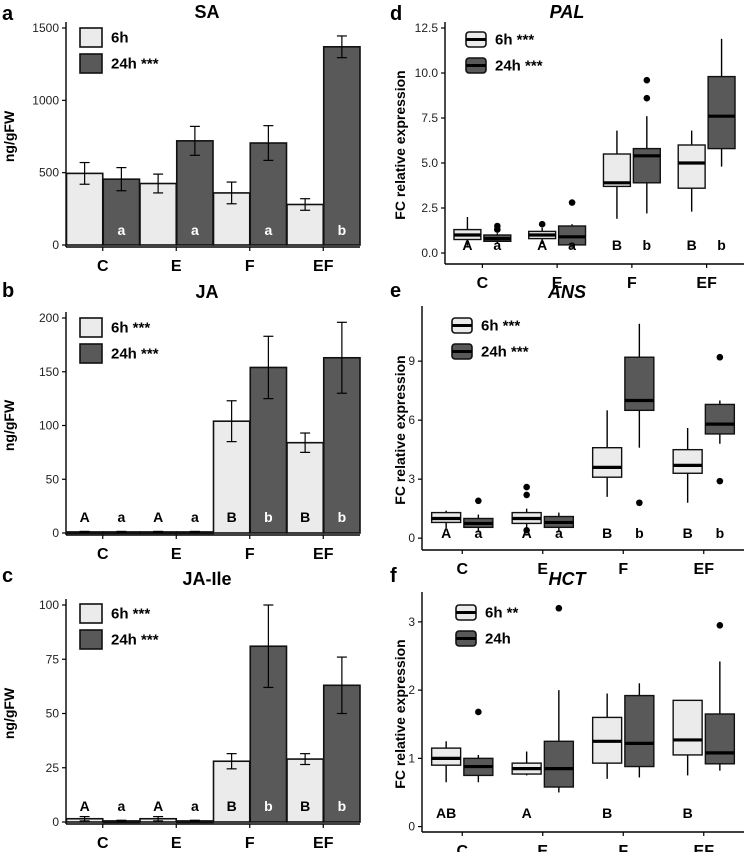 The image size is (749, 852). I want to click on y-tick-label: 75, so click(53, 659).